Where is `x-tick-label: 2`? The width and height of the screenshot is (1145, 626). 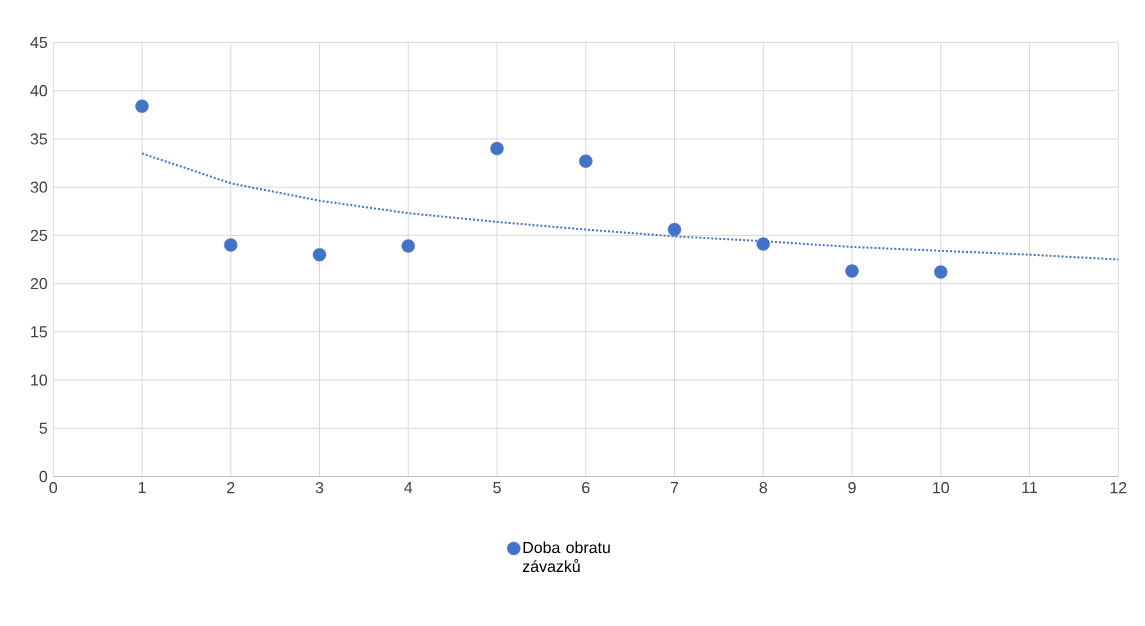 x-tick-label: 2 is located at coordinates (231, 488).